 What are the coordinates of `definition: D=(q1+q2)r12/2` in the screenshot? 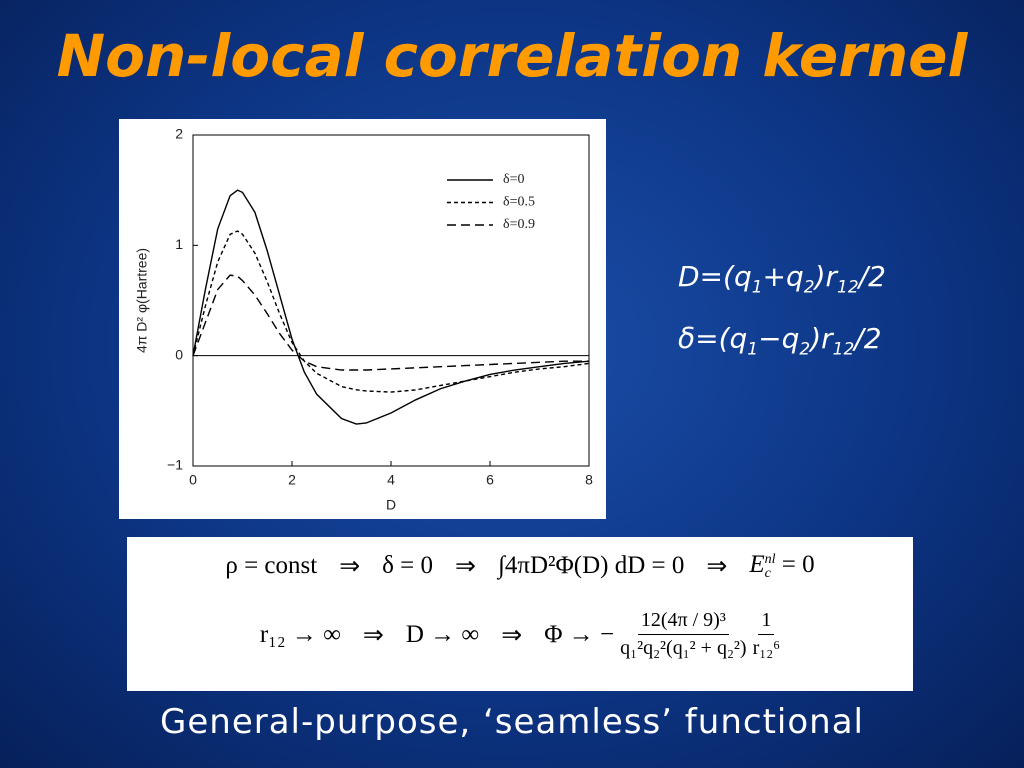 It's located at (782, 279).